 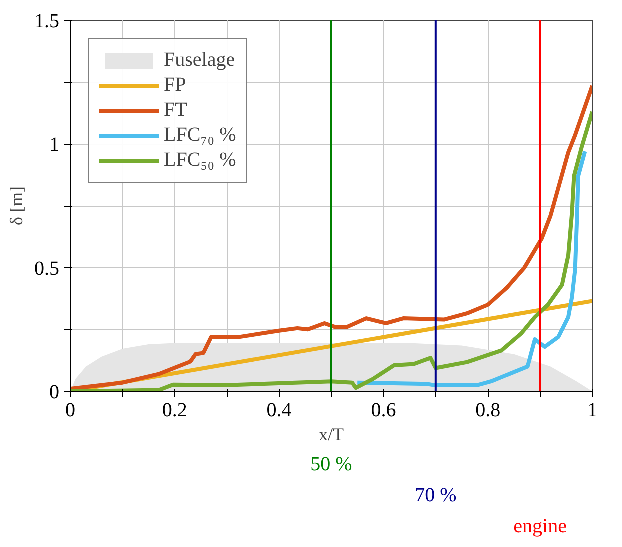 What do you see at coordinates (175, 85) in the screenshot?
I see `legend-label: FP` at bounding box center [175, 85].